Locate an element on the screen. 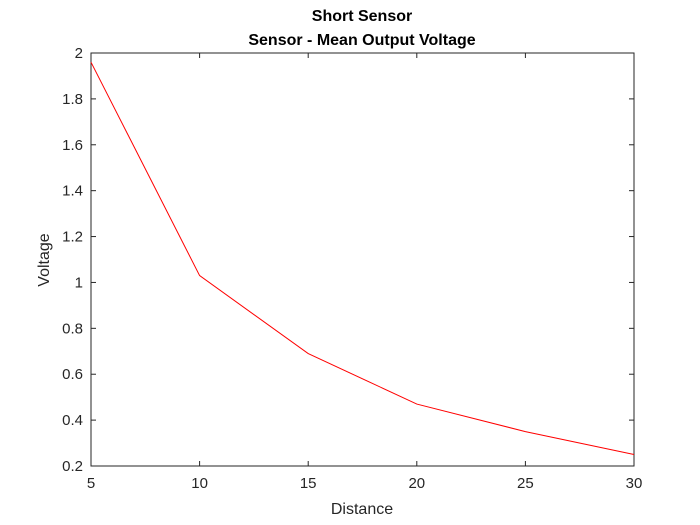 The height and width of the screenshot is (525, 700). y-tick-label: 1 is located at coordinates (79, 282).